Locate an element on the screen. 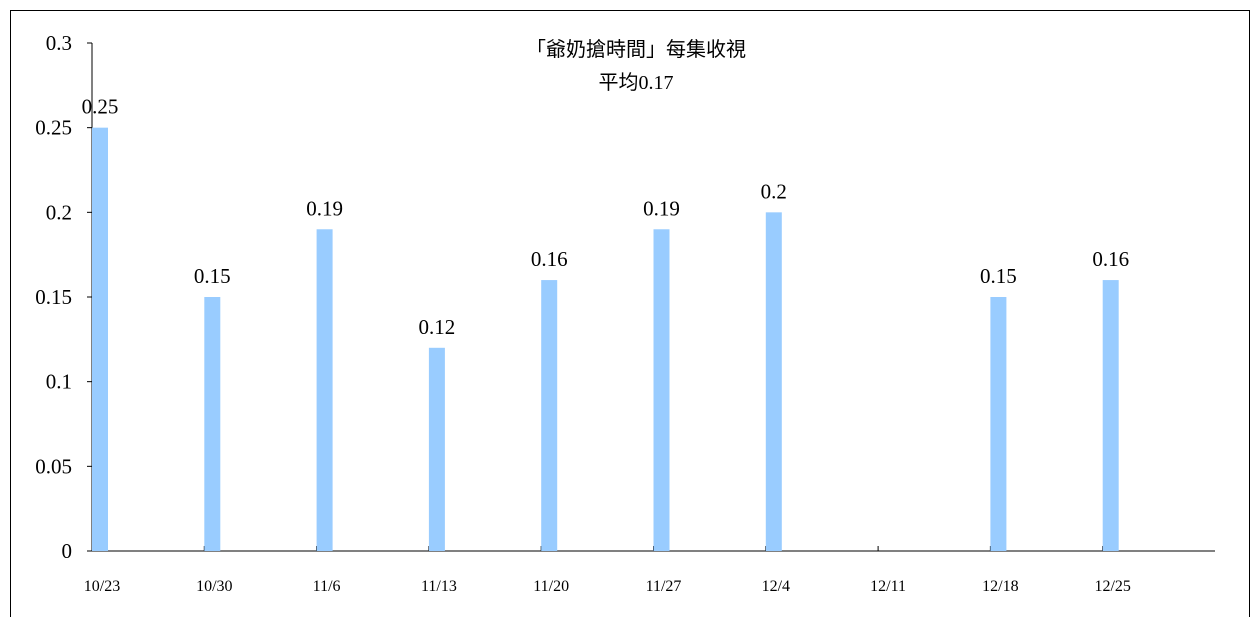 The image size is (1250, 617). y-tick-label: 0 is located at coordinates (67, 551).